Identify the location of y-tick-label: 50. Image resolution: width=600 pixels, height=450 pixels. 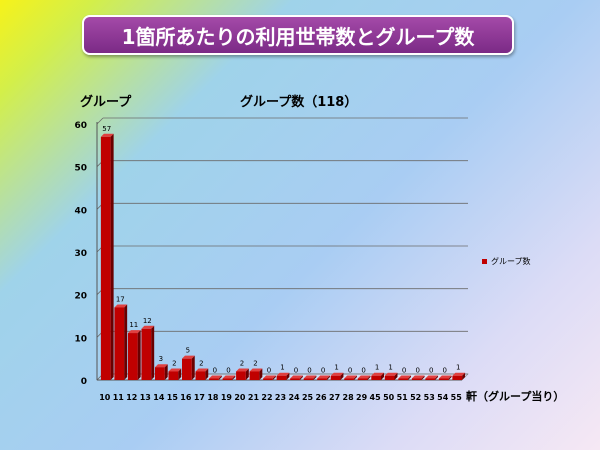
(80, 169).